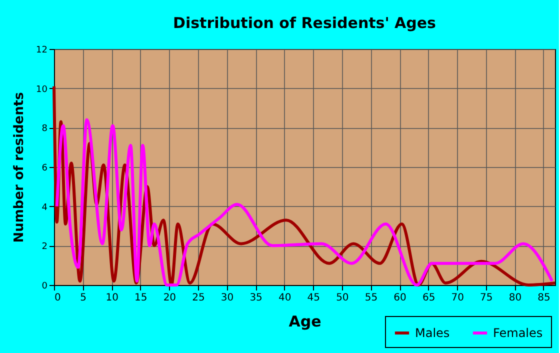  What do you see at coordinates (429, 298) in the screenshot?
I see `x-tick-label: 65` at bounding box center [429, 298].